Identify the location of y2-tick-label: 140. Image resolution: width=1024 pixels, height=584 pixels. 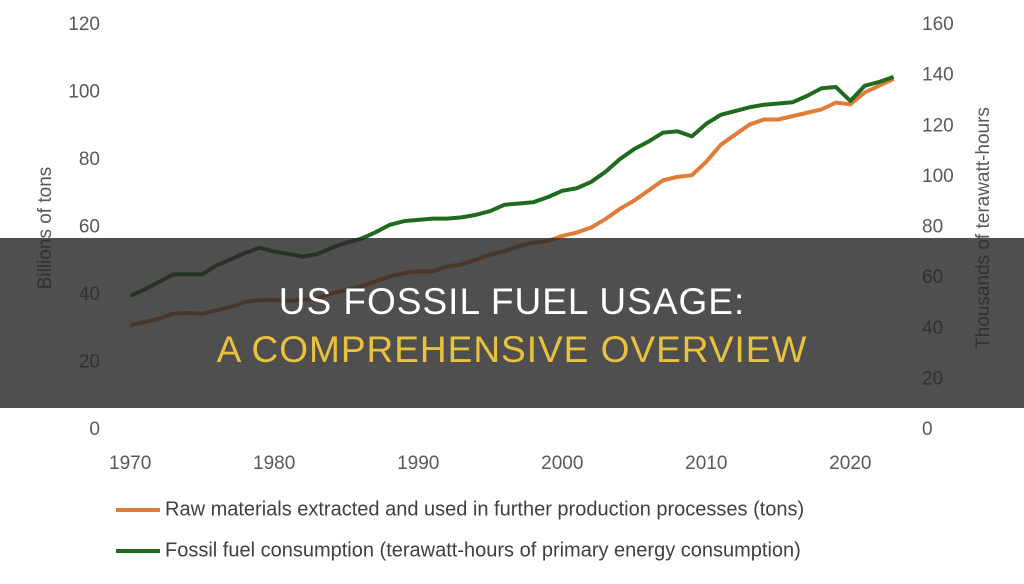
(938, 75).